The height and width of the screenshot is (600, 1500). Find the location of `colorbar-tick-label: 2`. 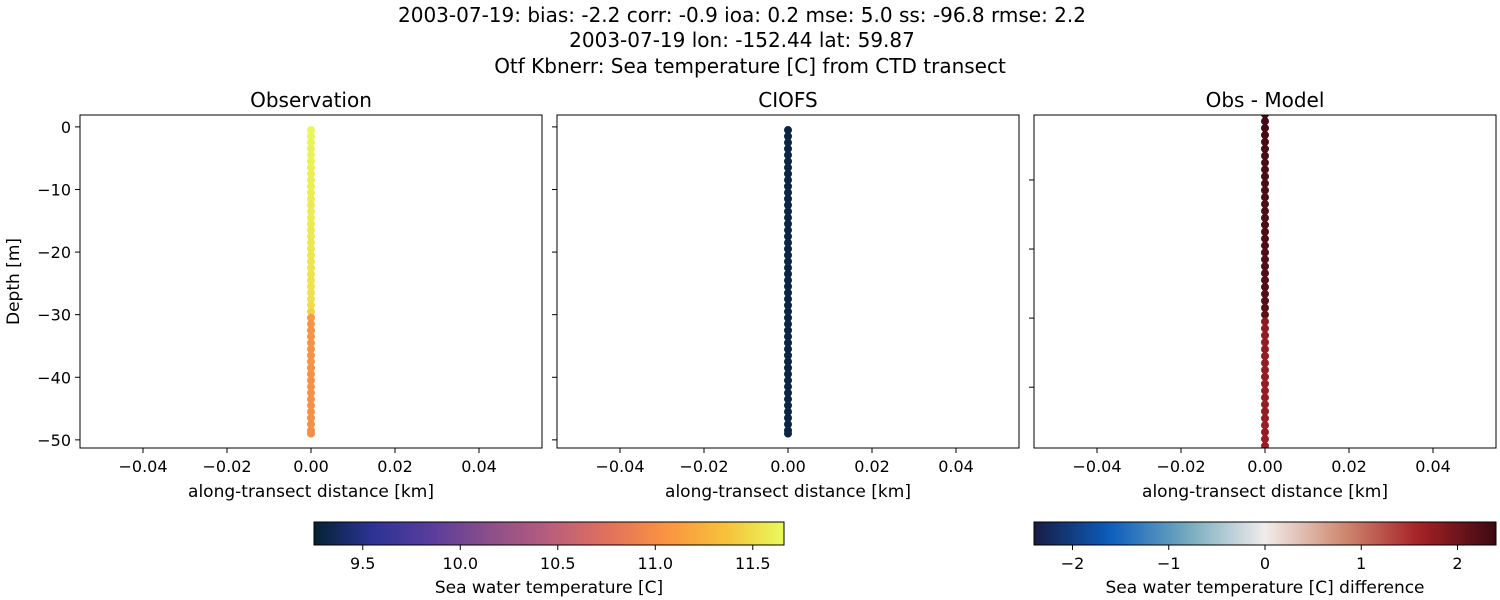

colorbar-tick-label: 2 is located at coordinates (1457, 563).